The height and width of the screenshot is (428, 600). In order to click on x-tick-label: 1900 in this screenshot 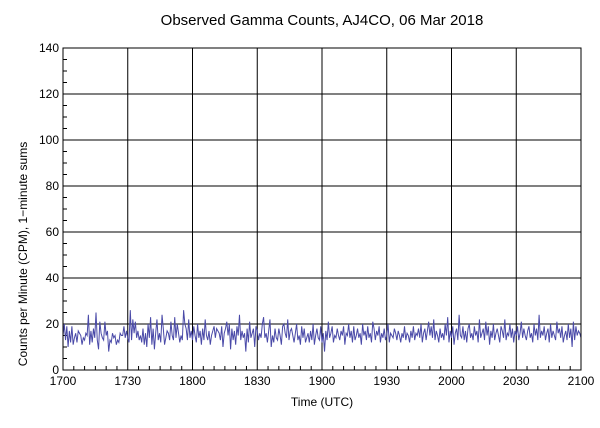, I will do `click(322, 381)`.